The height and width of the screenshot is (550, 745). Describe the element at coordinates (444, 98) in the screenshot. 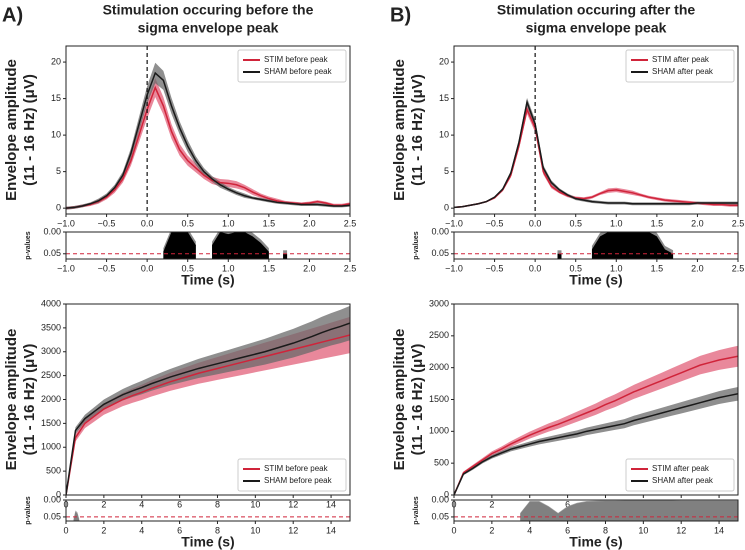

I see `y-tick-label: 15` at that location.